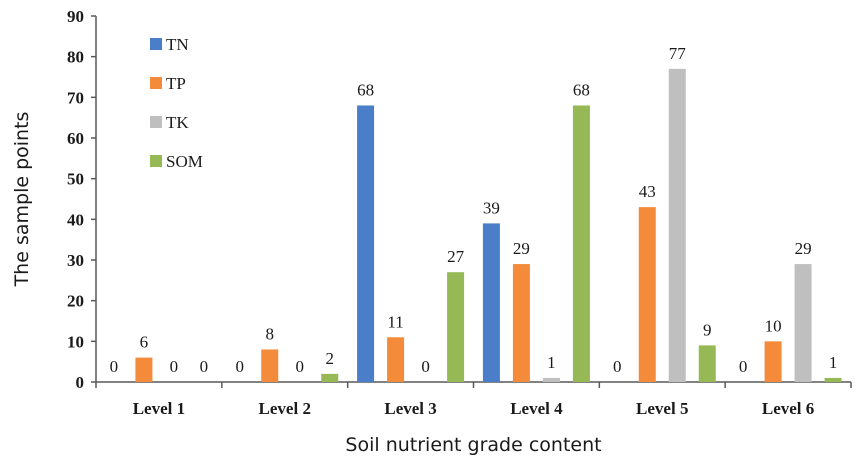  I want to click on data-label: 39, so click(491, 207).